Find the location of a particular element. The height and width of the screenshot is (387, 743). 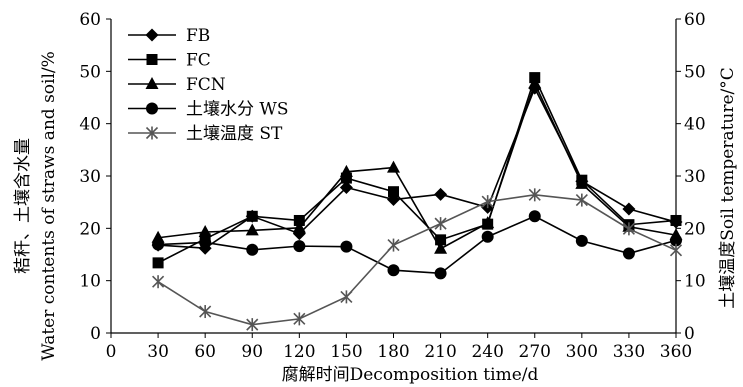

y-tick-label: 50 is located at coordinates (90, 72).